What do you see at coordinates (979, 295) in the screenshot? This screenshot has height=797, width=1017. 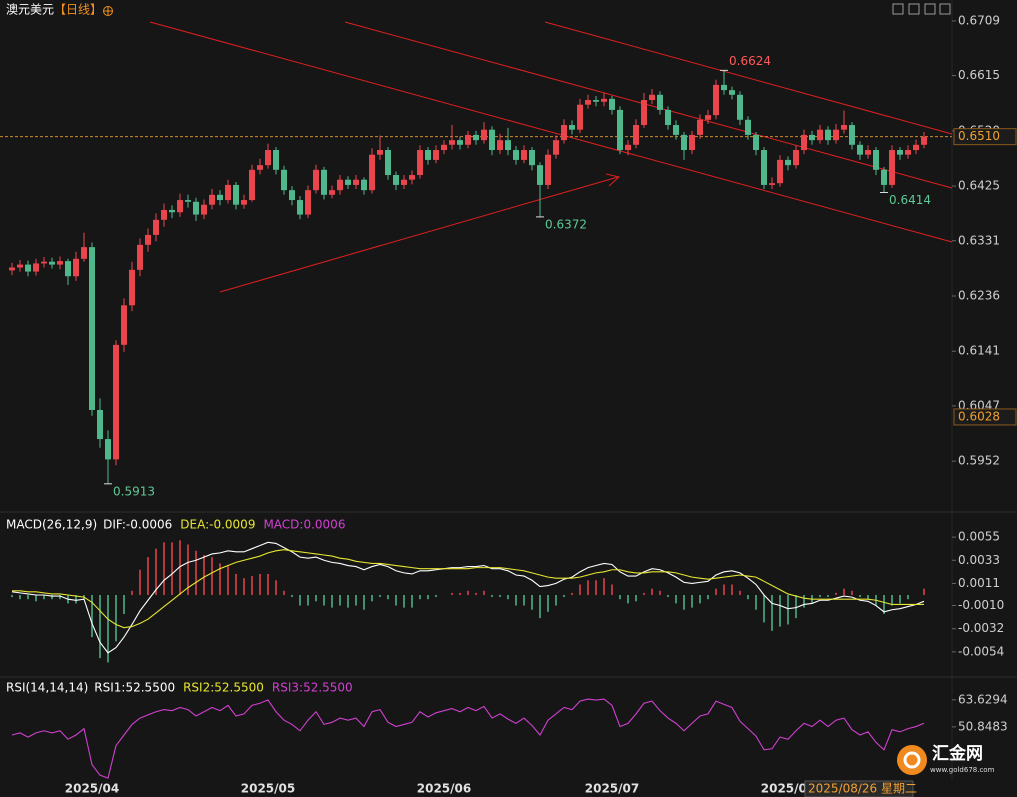 I see `y-tick-label: 0.6236` at bounding box center [979, 295].